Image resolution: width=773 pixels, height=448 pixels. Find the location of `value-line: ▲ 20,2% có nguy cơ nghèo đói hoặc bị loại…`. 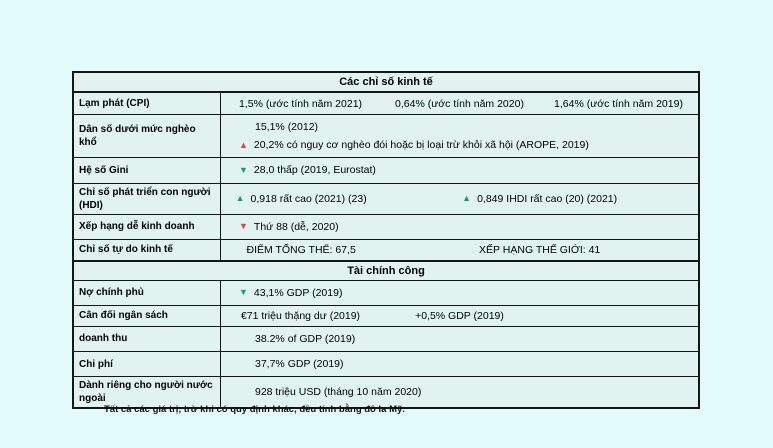

value-line: ▲ 20,2% có nguy cơ nghèo đói hoặc bị loại… is located at coordinates (459, 145).